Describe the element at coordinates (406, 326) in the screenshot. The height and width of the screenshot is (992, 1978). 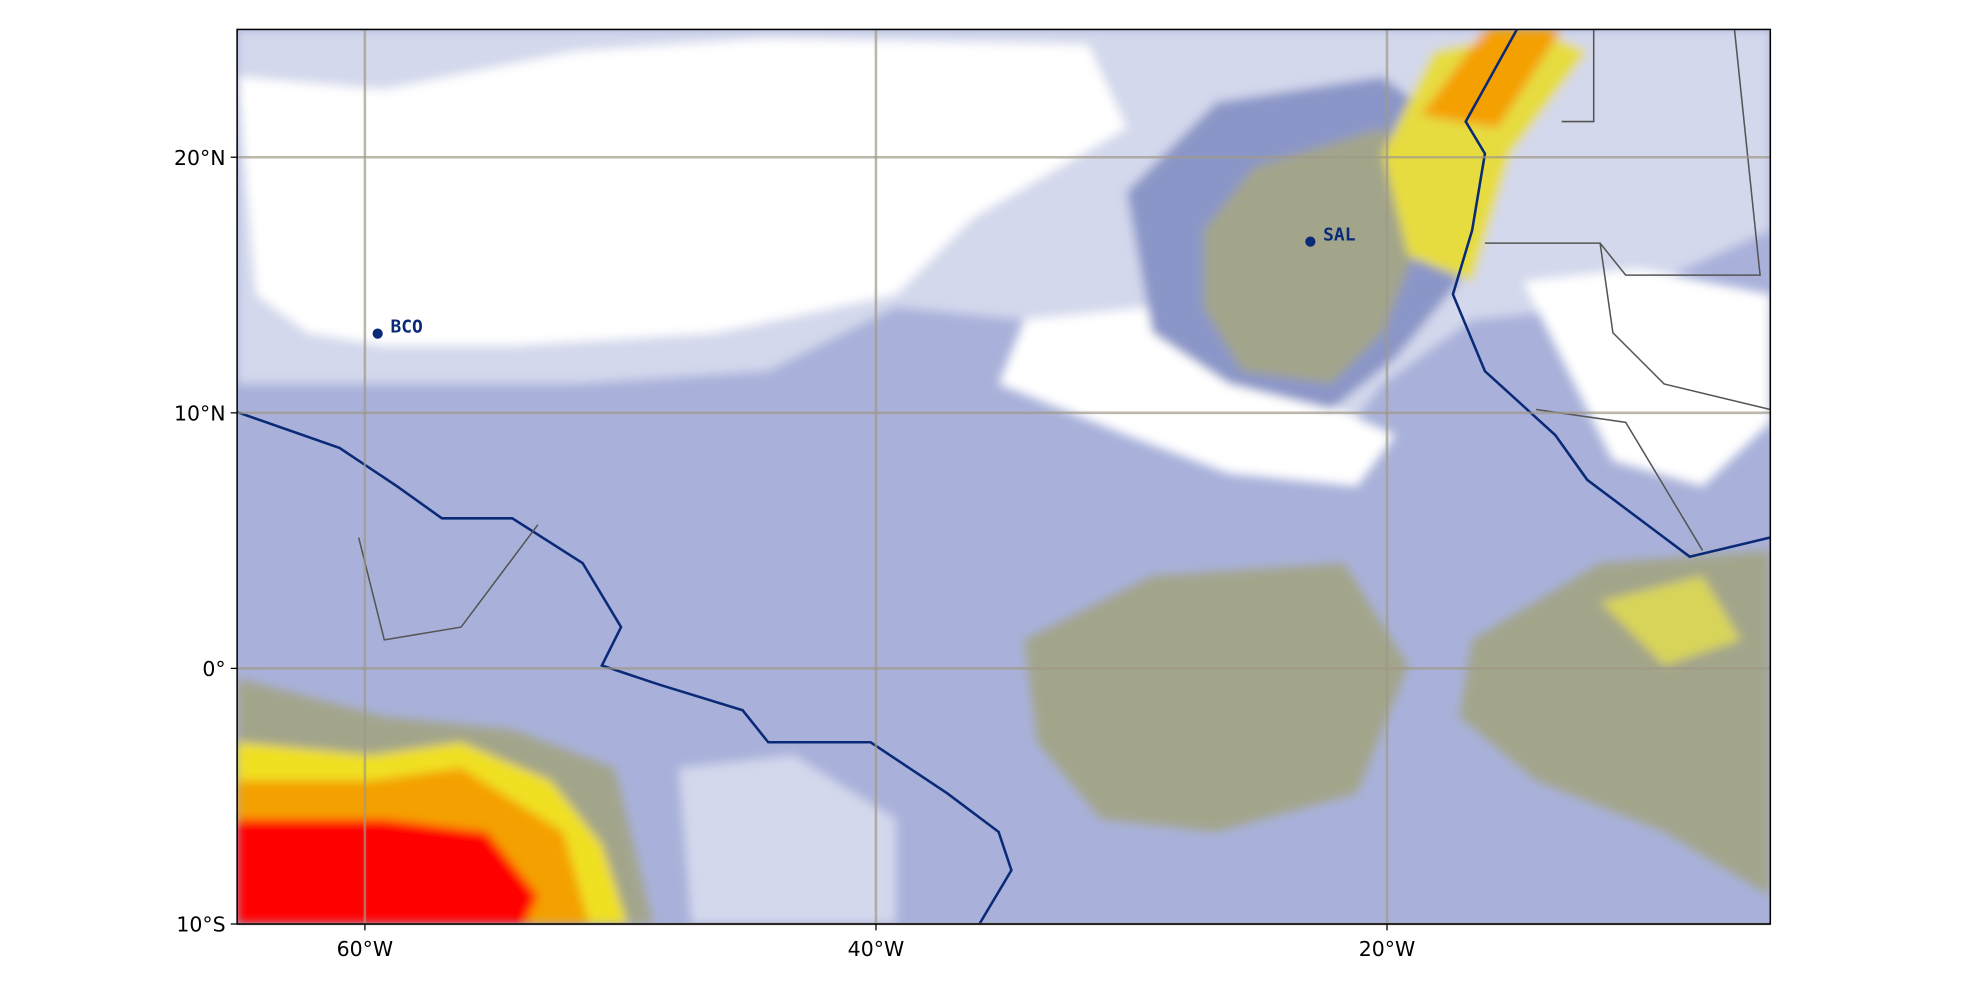
I see `station-label: BCO` at that location.